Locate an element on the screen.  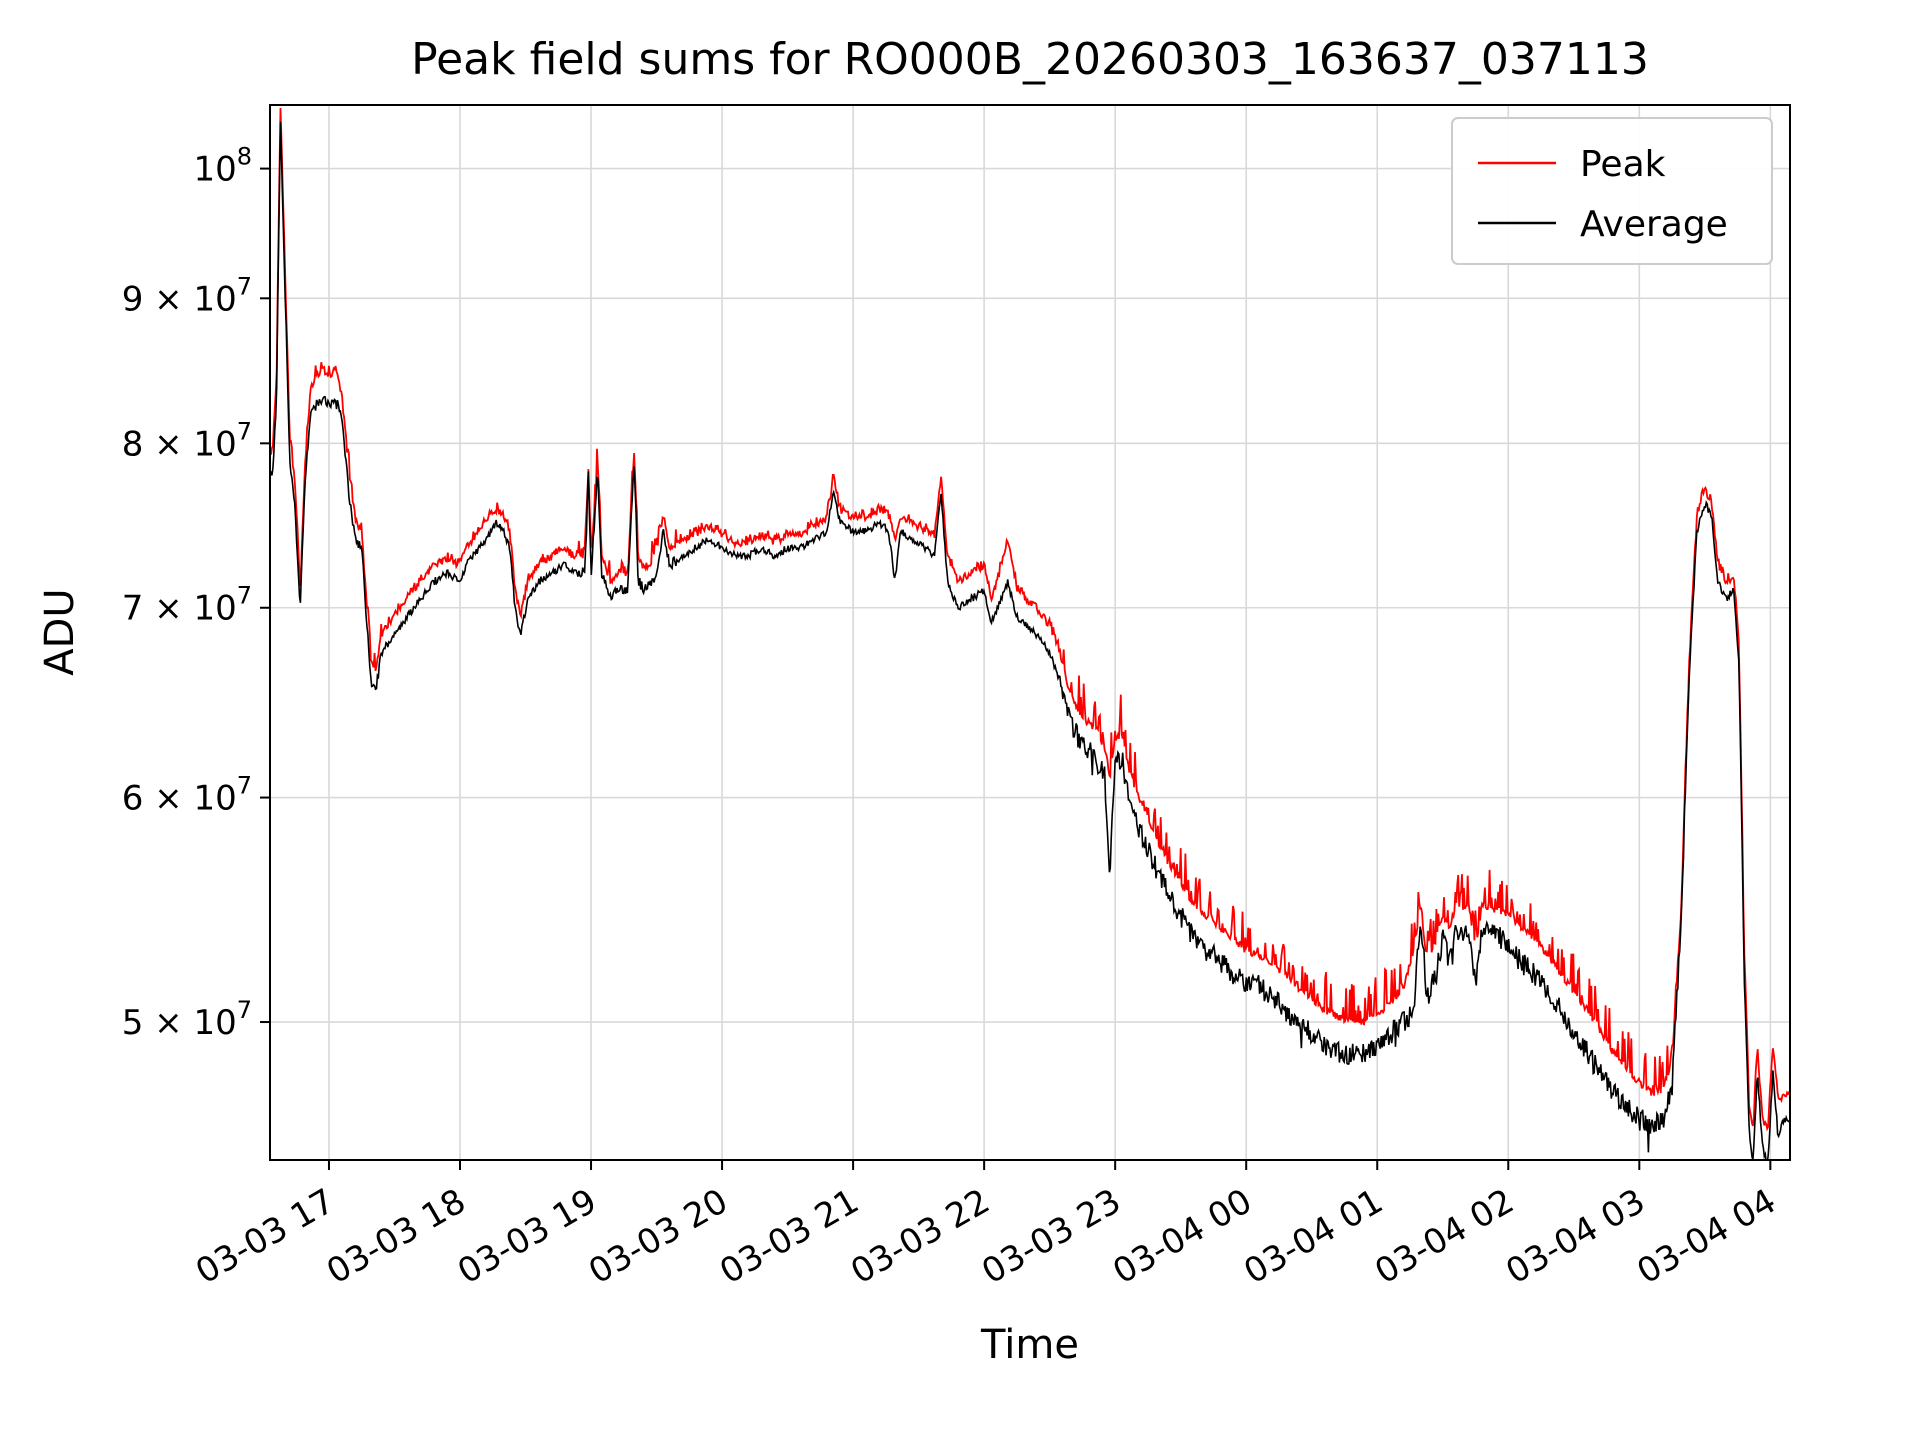
legend-entry: Peak is located at coordinates (1572, 164).